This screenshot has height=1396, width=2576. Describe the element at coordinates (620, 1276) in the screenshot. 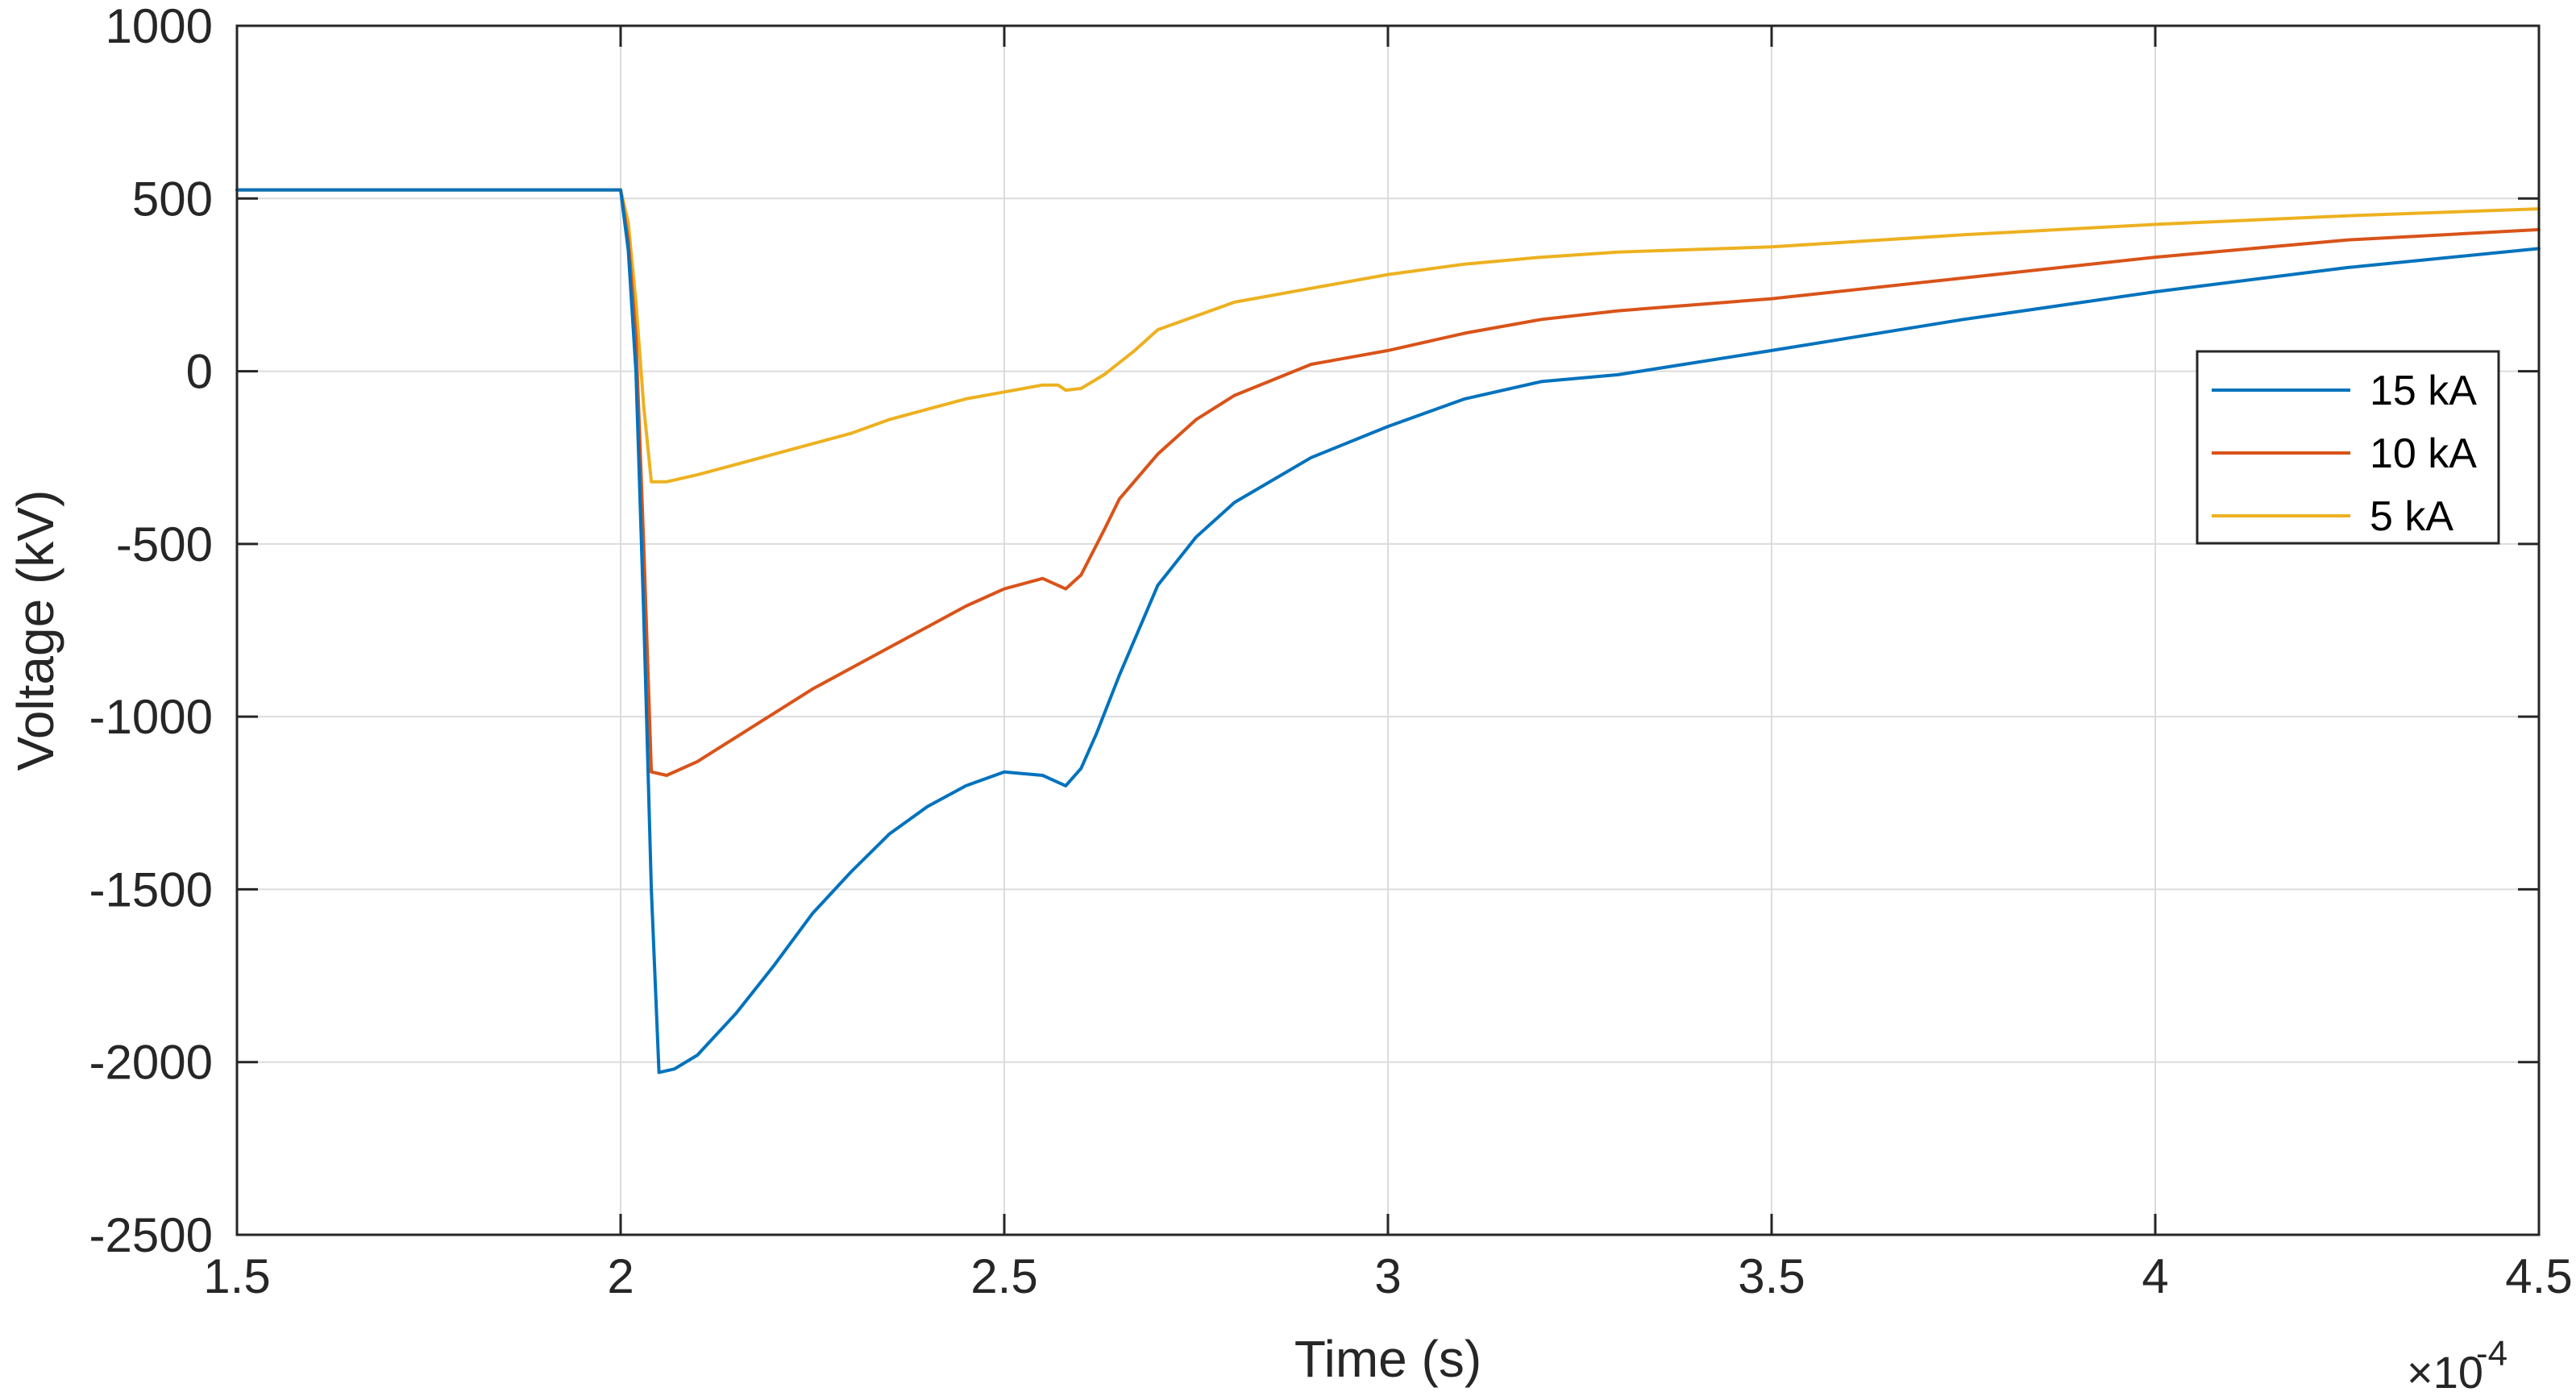

I see `x-tick-label: 2` at that location.